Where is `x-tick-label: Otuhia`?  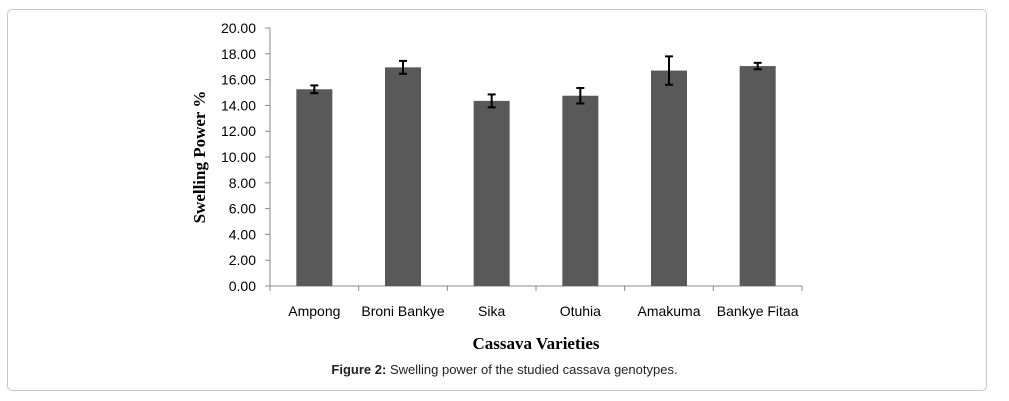
x-tick-label: Otuhia is located at coordinates (580, 311).